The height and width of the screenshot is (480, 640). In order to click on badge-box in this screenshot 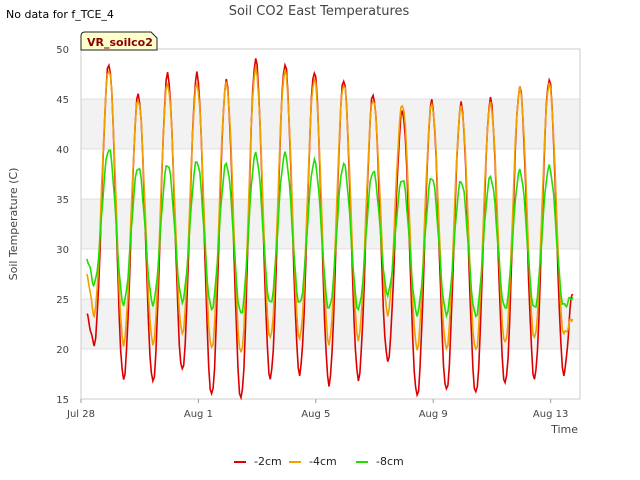, I will do `click(119, 41)`.